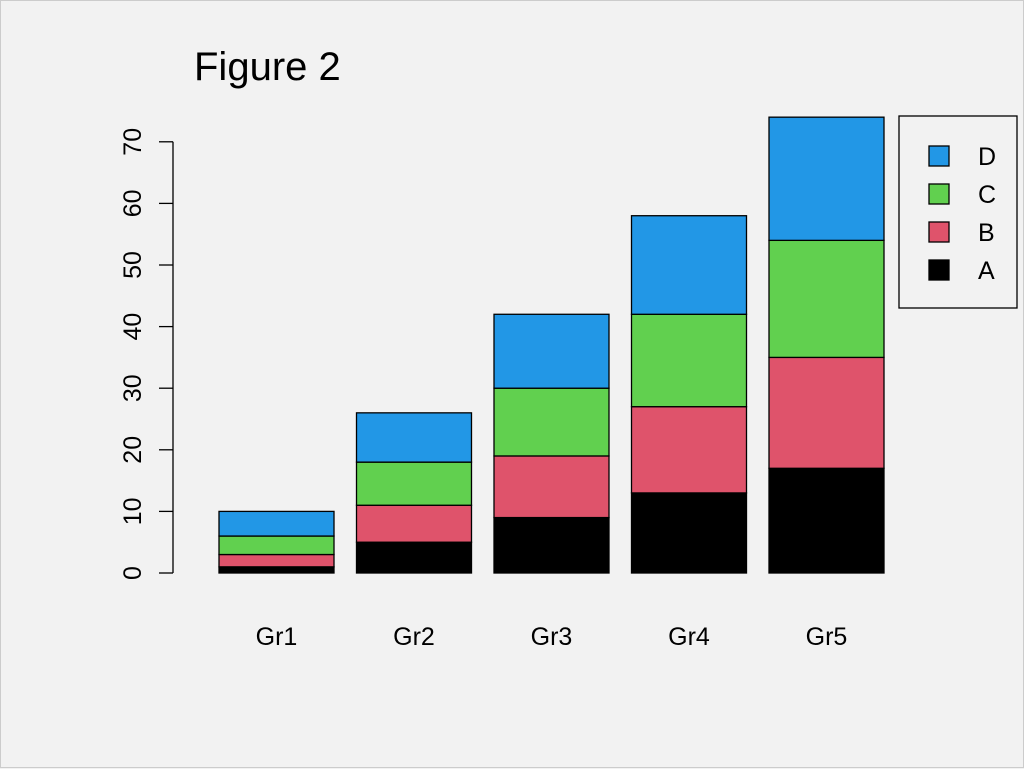 The image size is (1024, 769). What do you see at coordinates (276, 570) in the screenshot?
I see `bar-segment-A-Gr1` at bounding box center [276, 570].